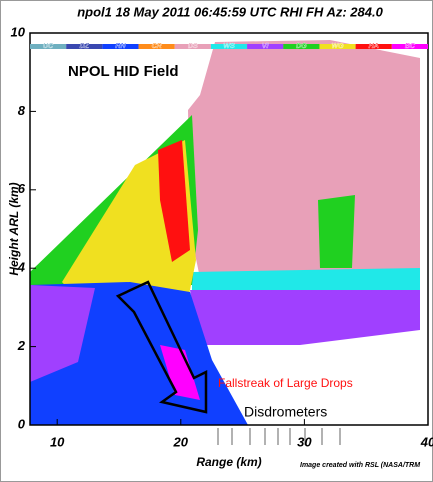  Describe the element at coordinates (285, 383) in the screenshot. I see `annotation: Fallstreak of Large Drops` at that location.